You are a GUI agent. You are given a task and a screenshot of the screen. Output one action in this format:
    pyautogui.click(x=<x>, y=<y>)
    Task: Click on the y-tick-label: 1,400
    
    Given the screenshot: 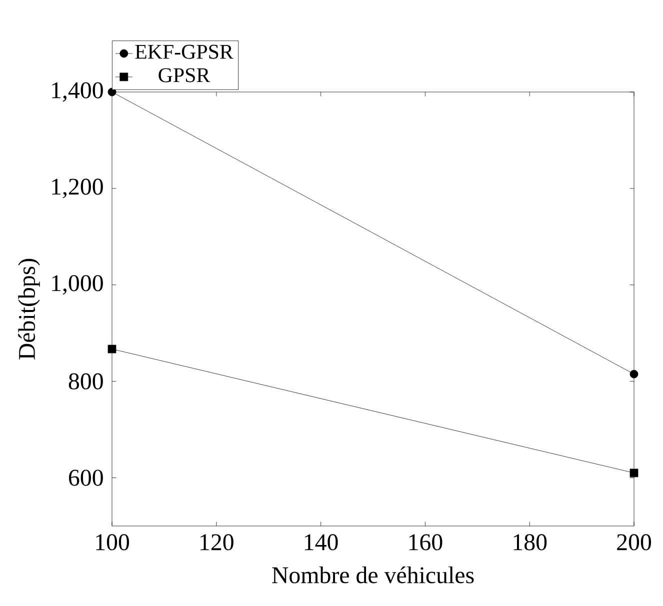 What is the action you would take?
    pyautogui.click(x=77, y=92)
    